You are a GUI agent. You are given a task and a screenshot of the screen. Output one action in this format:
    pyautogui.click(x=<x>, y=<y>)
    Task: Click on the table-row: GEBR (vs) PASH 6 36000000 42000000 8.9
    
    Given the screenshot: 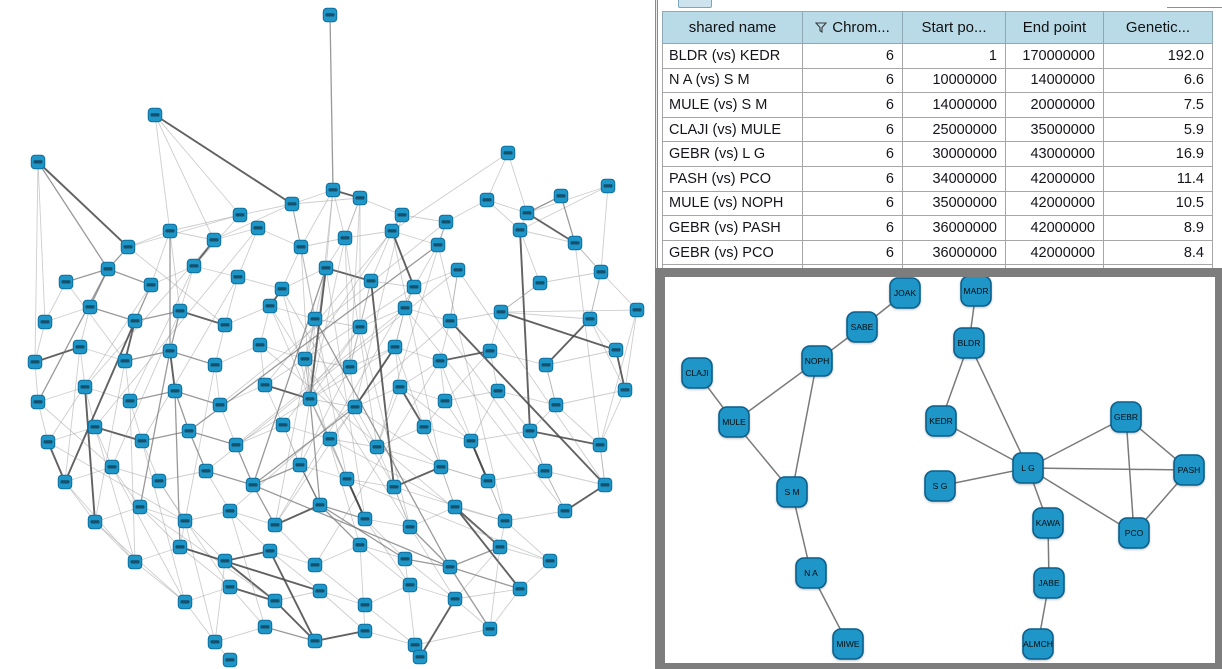 What is the action you would take?
    pyautogui.click(x=937, y=228)
    